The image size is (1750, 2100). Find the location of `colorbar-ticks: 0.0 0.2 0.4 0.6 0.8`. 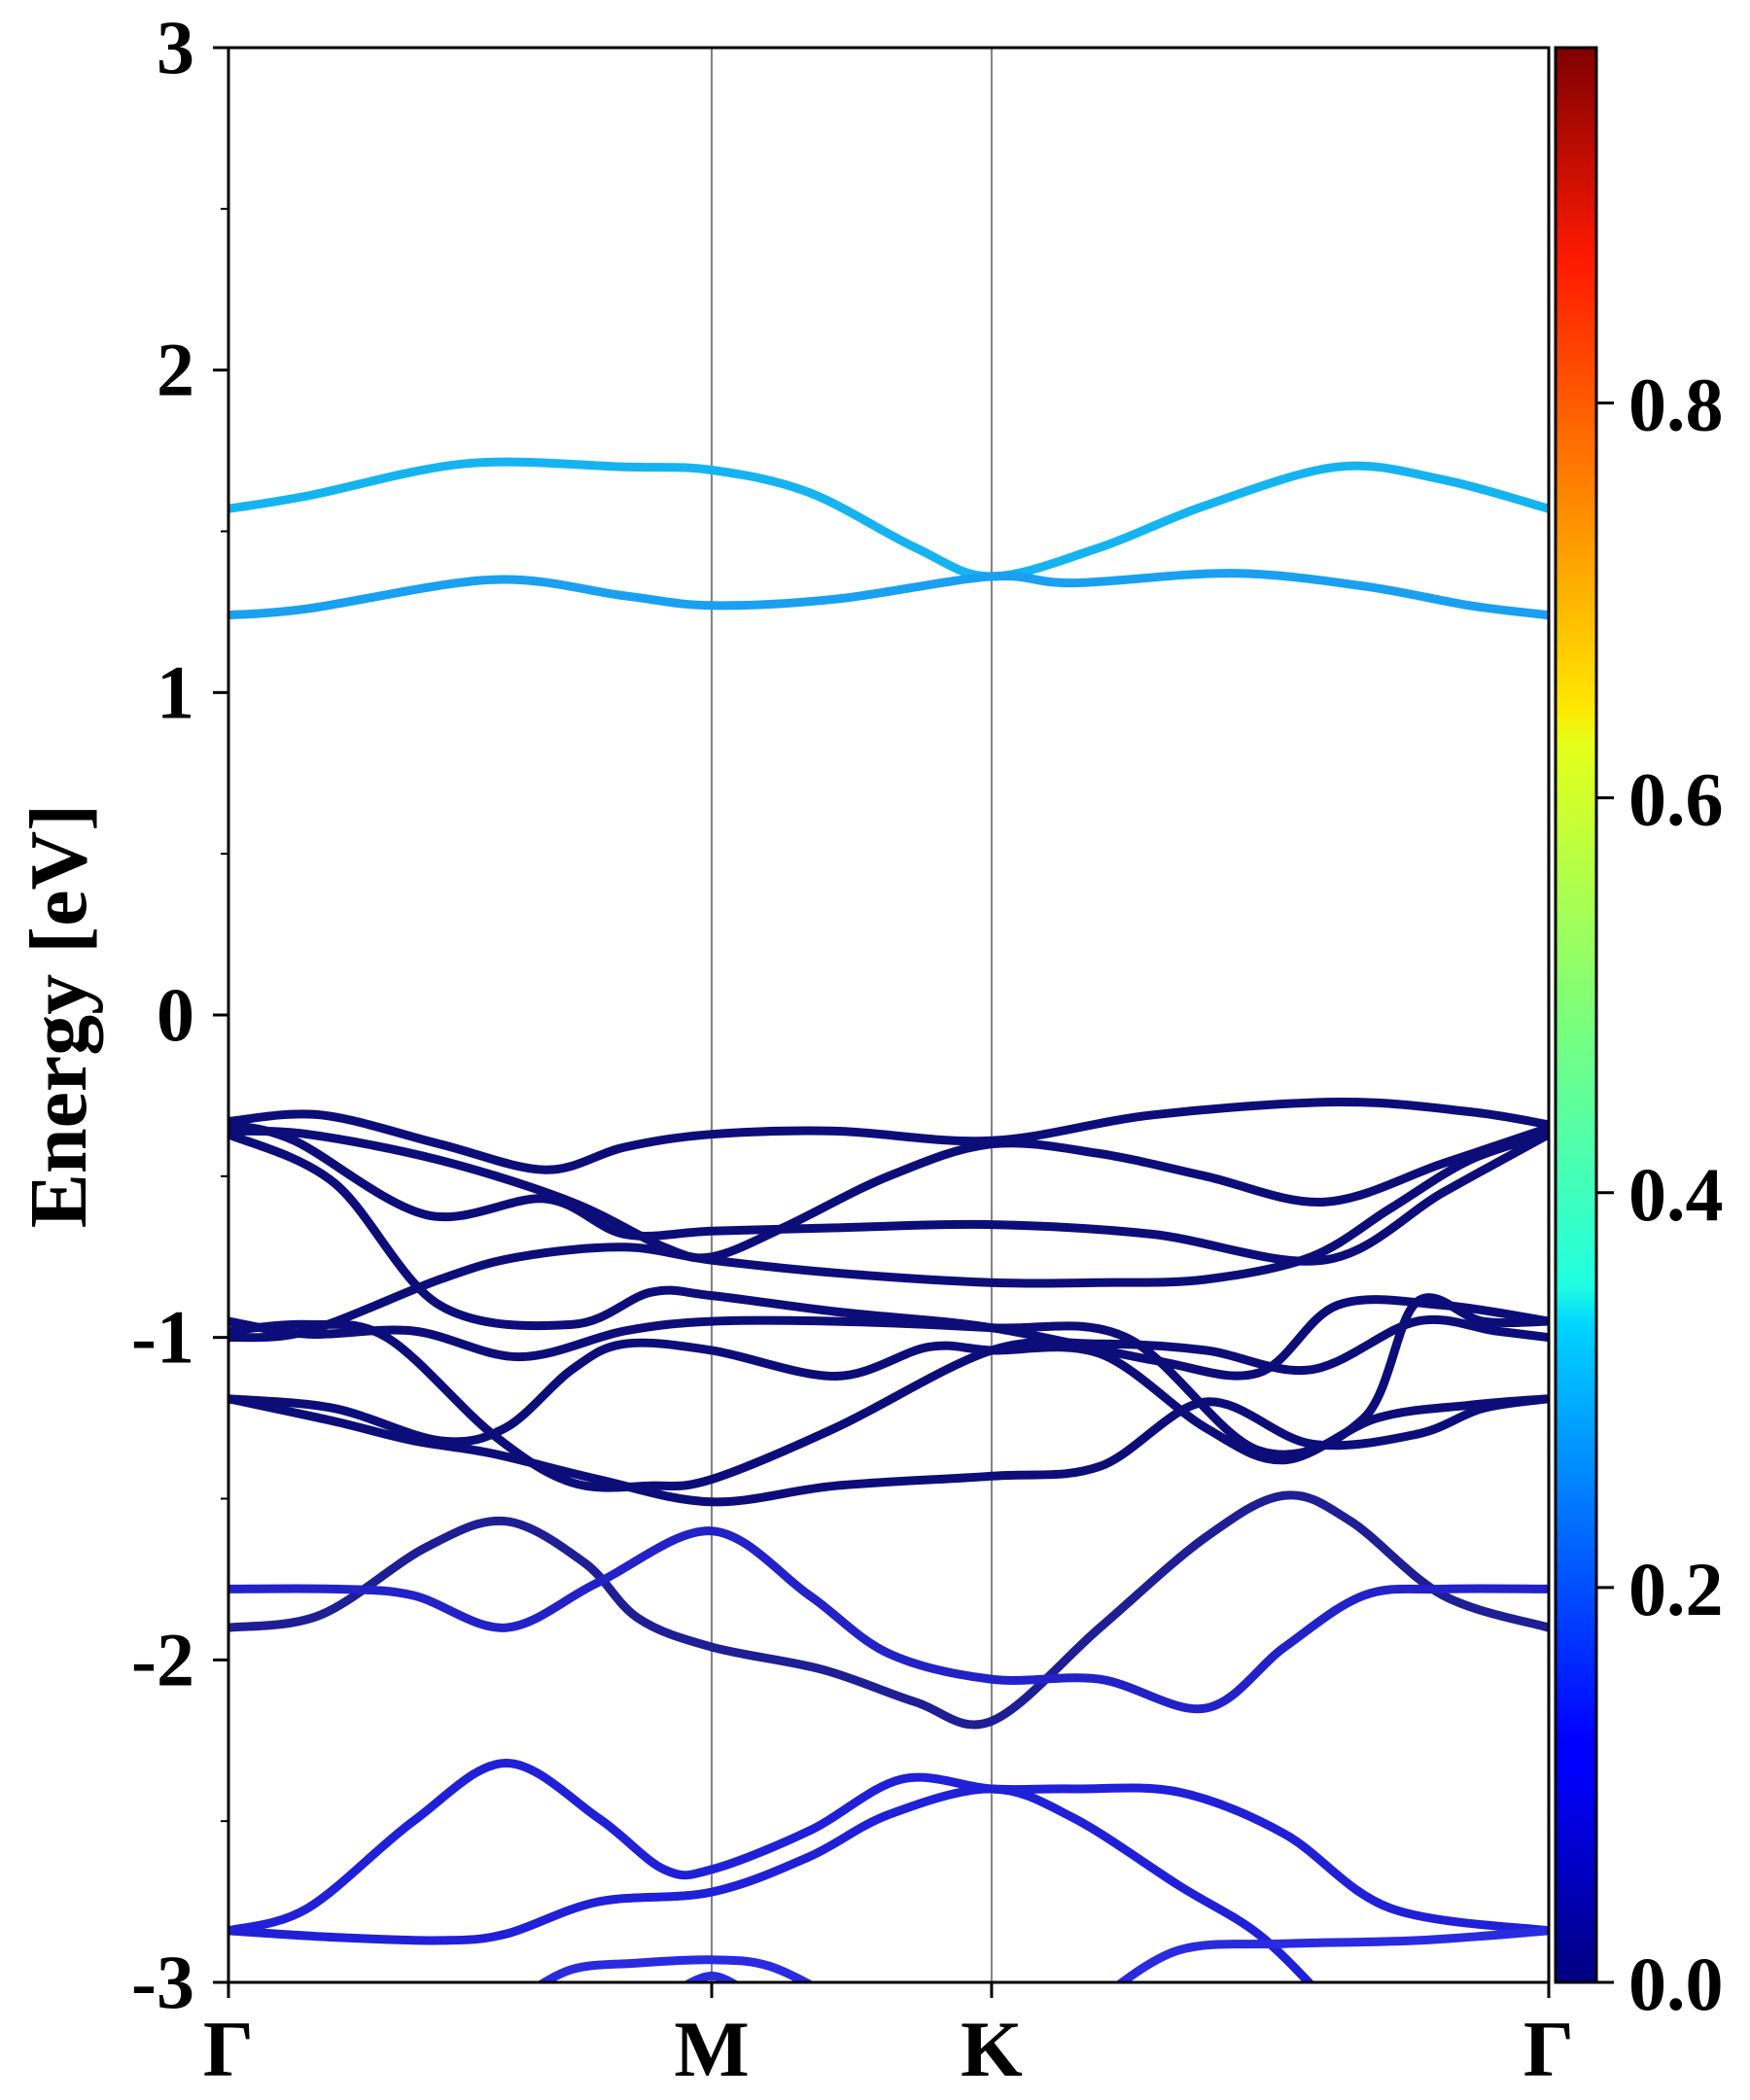

colorbar-ticks: 0.0 0.2 0.4 0.6 0.8 is located at coordinates (1660, 1194).